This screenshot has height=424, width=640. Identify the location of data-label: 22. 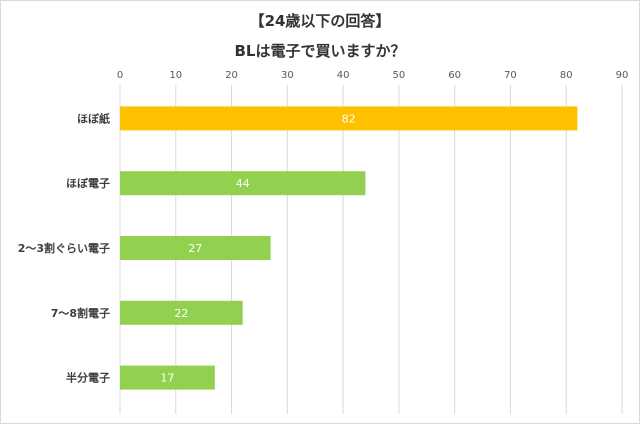
(181, 313).